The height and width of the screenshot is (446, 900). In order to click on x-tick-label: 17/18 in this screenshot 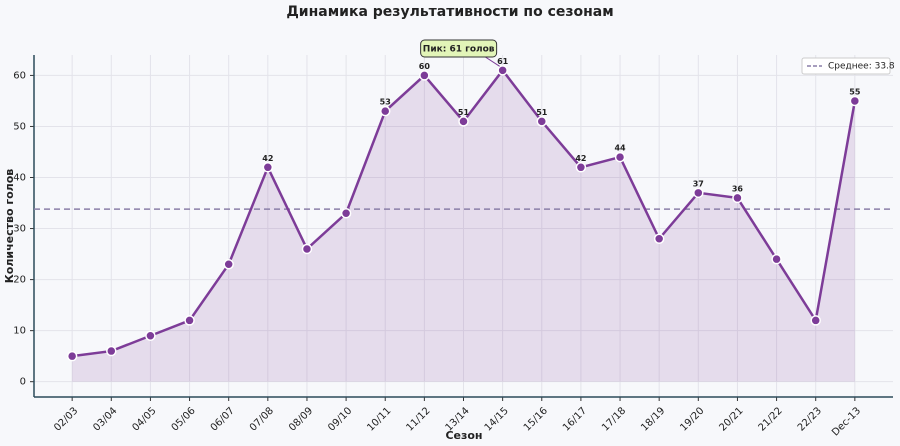, I will do `click(614, 419)`.